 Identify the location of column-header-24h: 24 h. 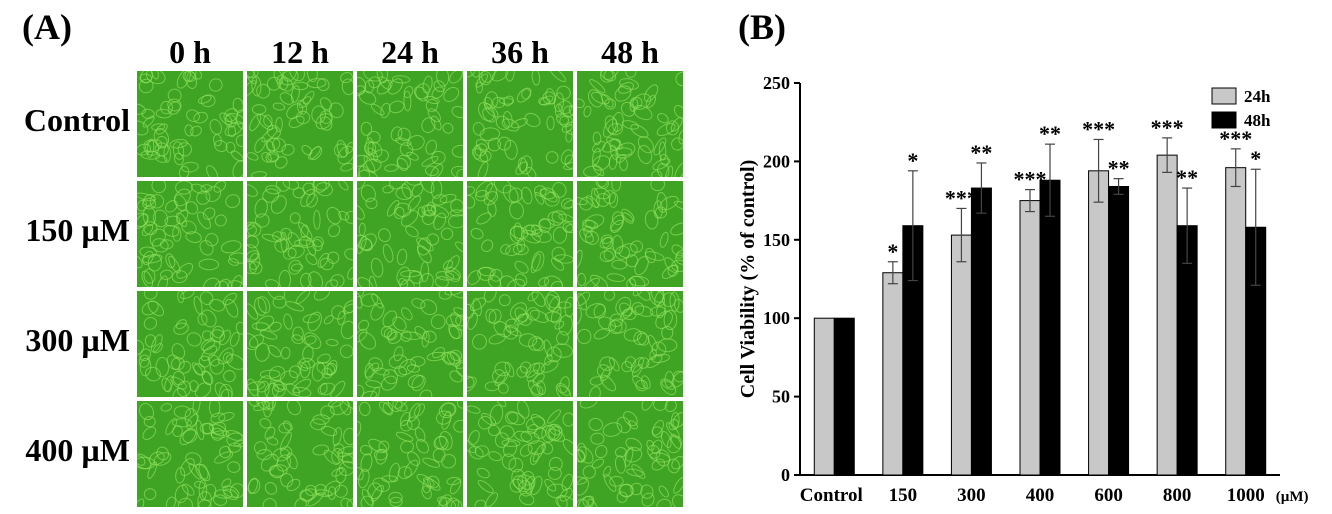
(410, 52).